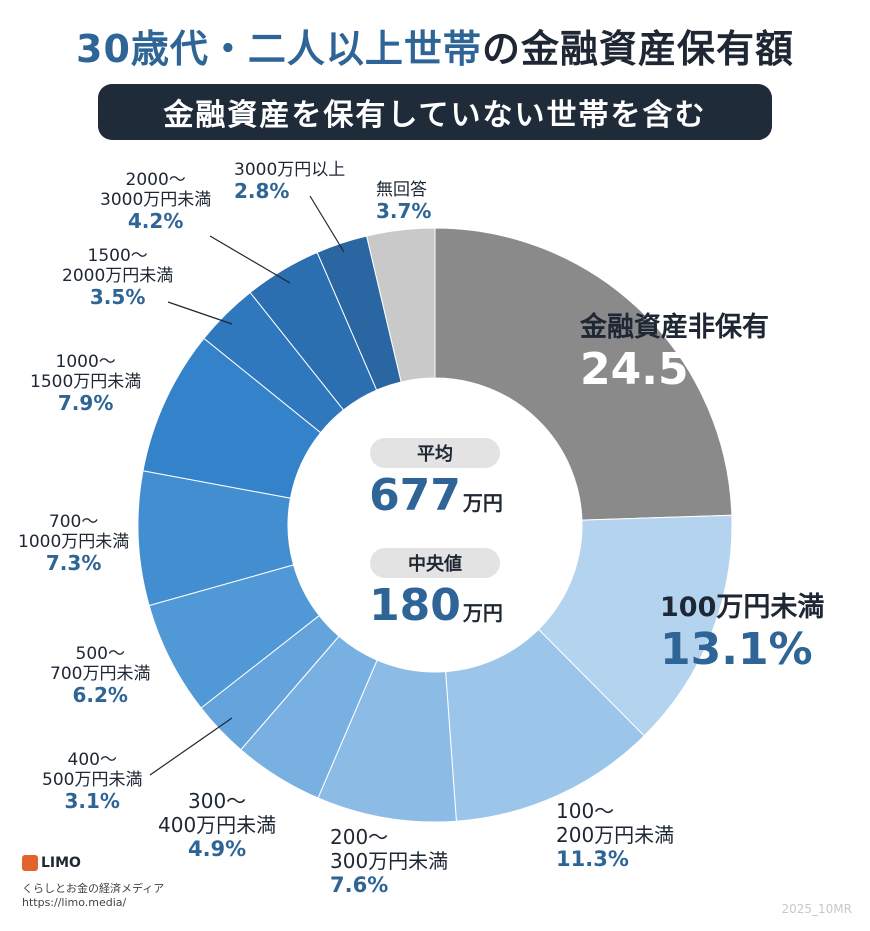 Image resolution: width=870 pixels, height=931 pixels. I want to click on label-300-400: 300〜 400万円未満 4.9%, so click(217, 825).